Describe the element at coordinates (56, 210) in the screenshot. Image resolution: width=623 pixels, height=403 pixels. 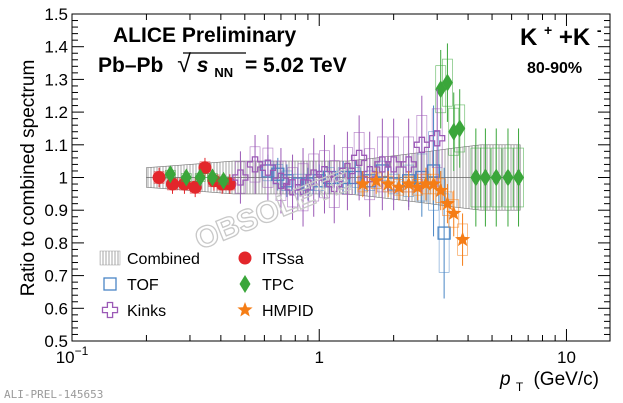
I see `y-tick-label: 0.9` at that location.